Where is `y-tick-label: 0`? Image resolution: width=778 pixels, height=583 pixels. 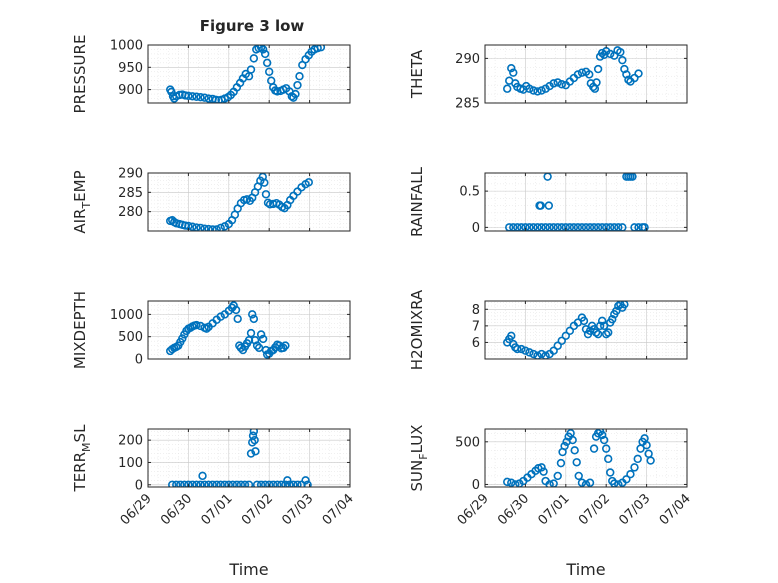 y-tick-label: 0 is located at coordinates (139, 485).